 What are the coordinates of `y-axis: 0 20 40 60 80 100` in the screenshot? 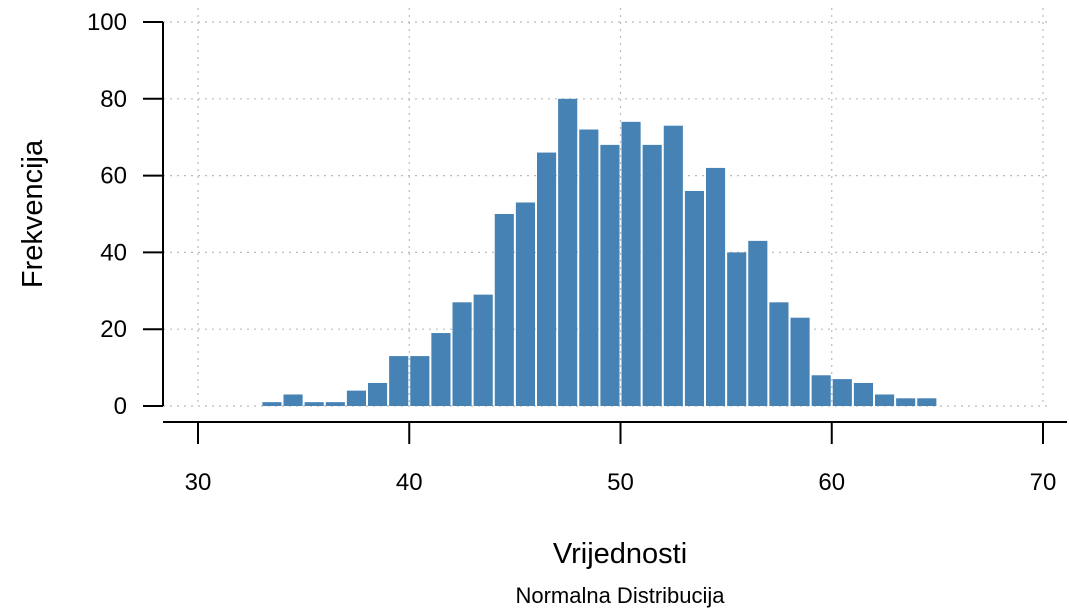 It's located at (125, 214).